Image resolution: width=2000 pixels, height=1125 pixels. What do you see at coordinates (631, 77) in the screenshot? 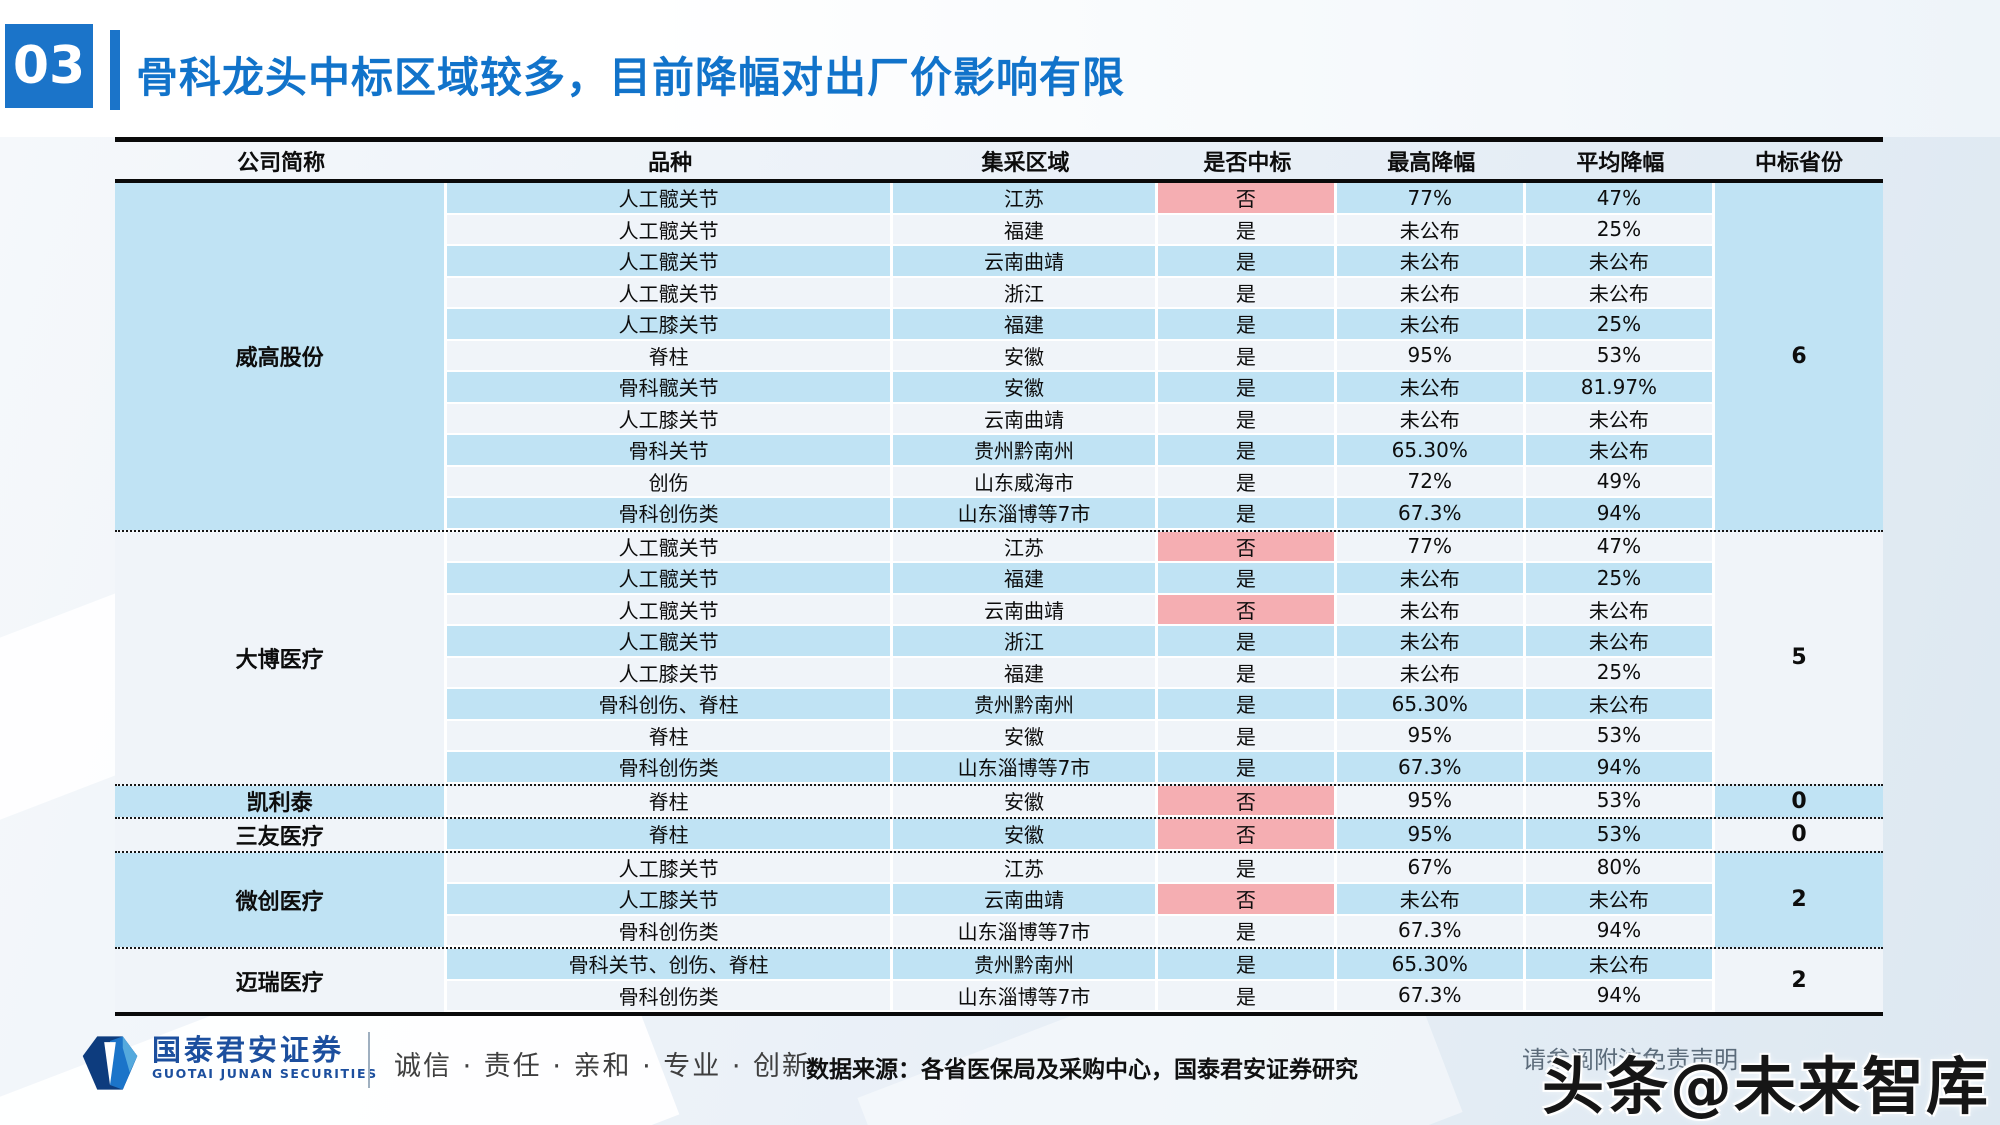
I see `page-title: 骨科龙头中标区域较多，目前降幅对出厂价影响有限` at bounding box center [631, 77].